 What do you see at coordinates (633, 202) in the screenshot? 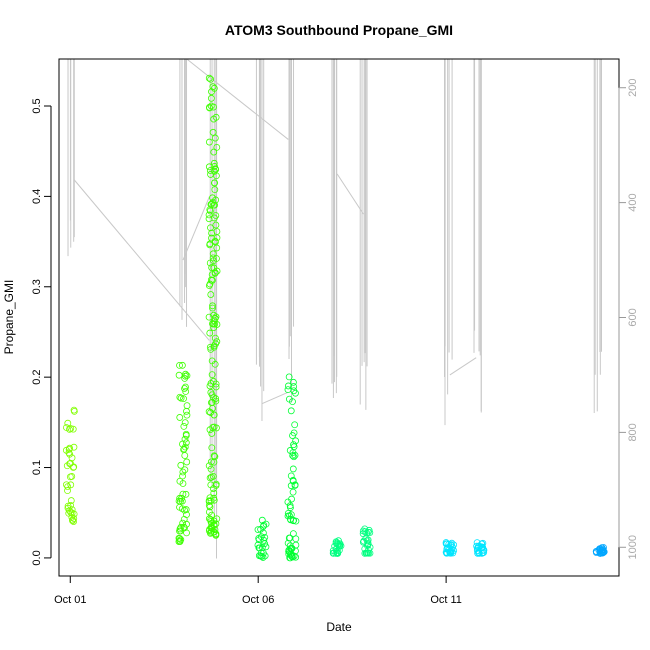
I see `y2-tick-label: 400` at bounding box center [633, 202].